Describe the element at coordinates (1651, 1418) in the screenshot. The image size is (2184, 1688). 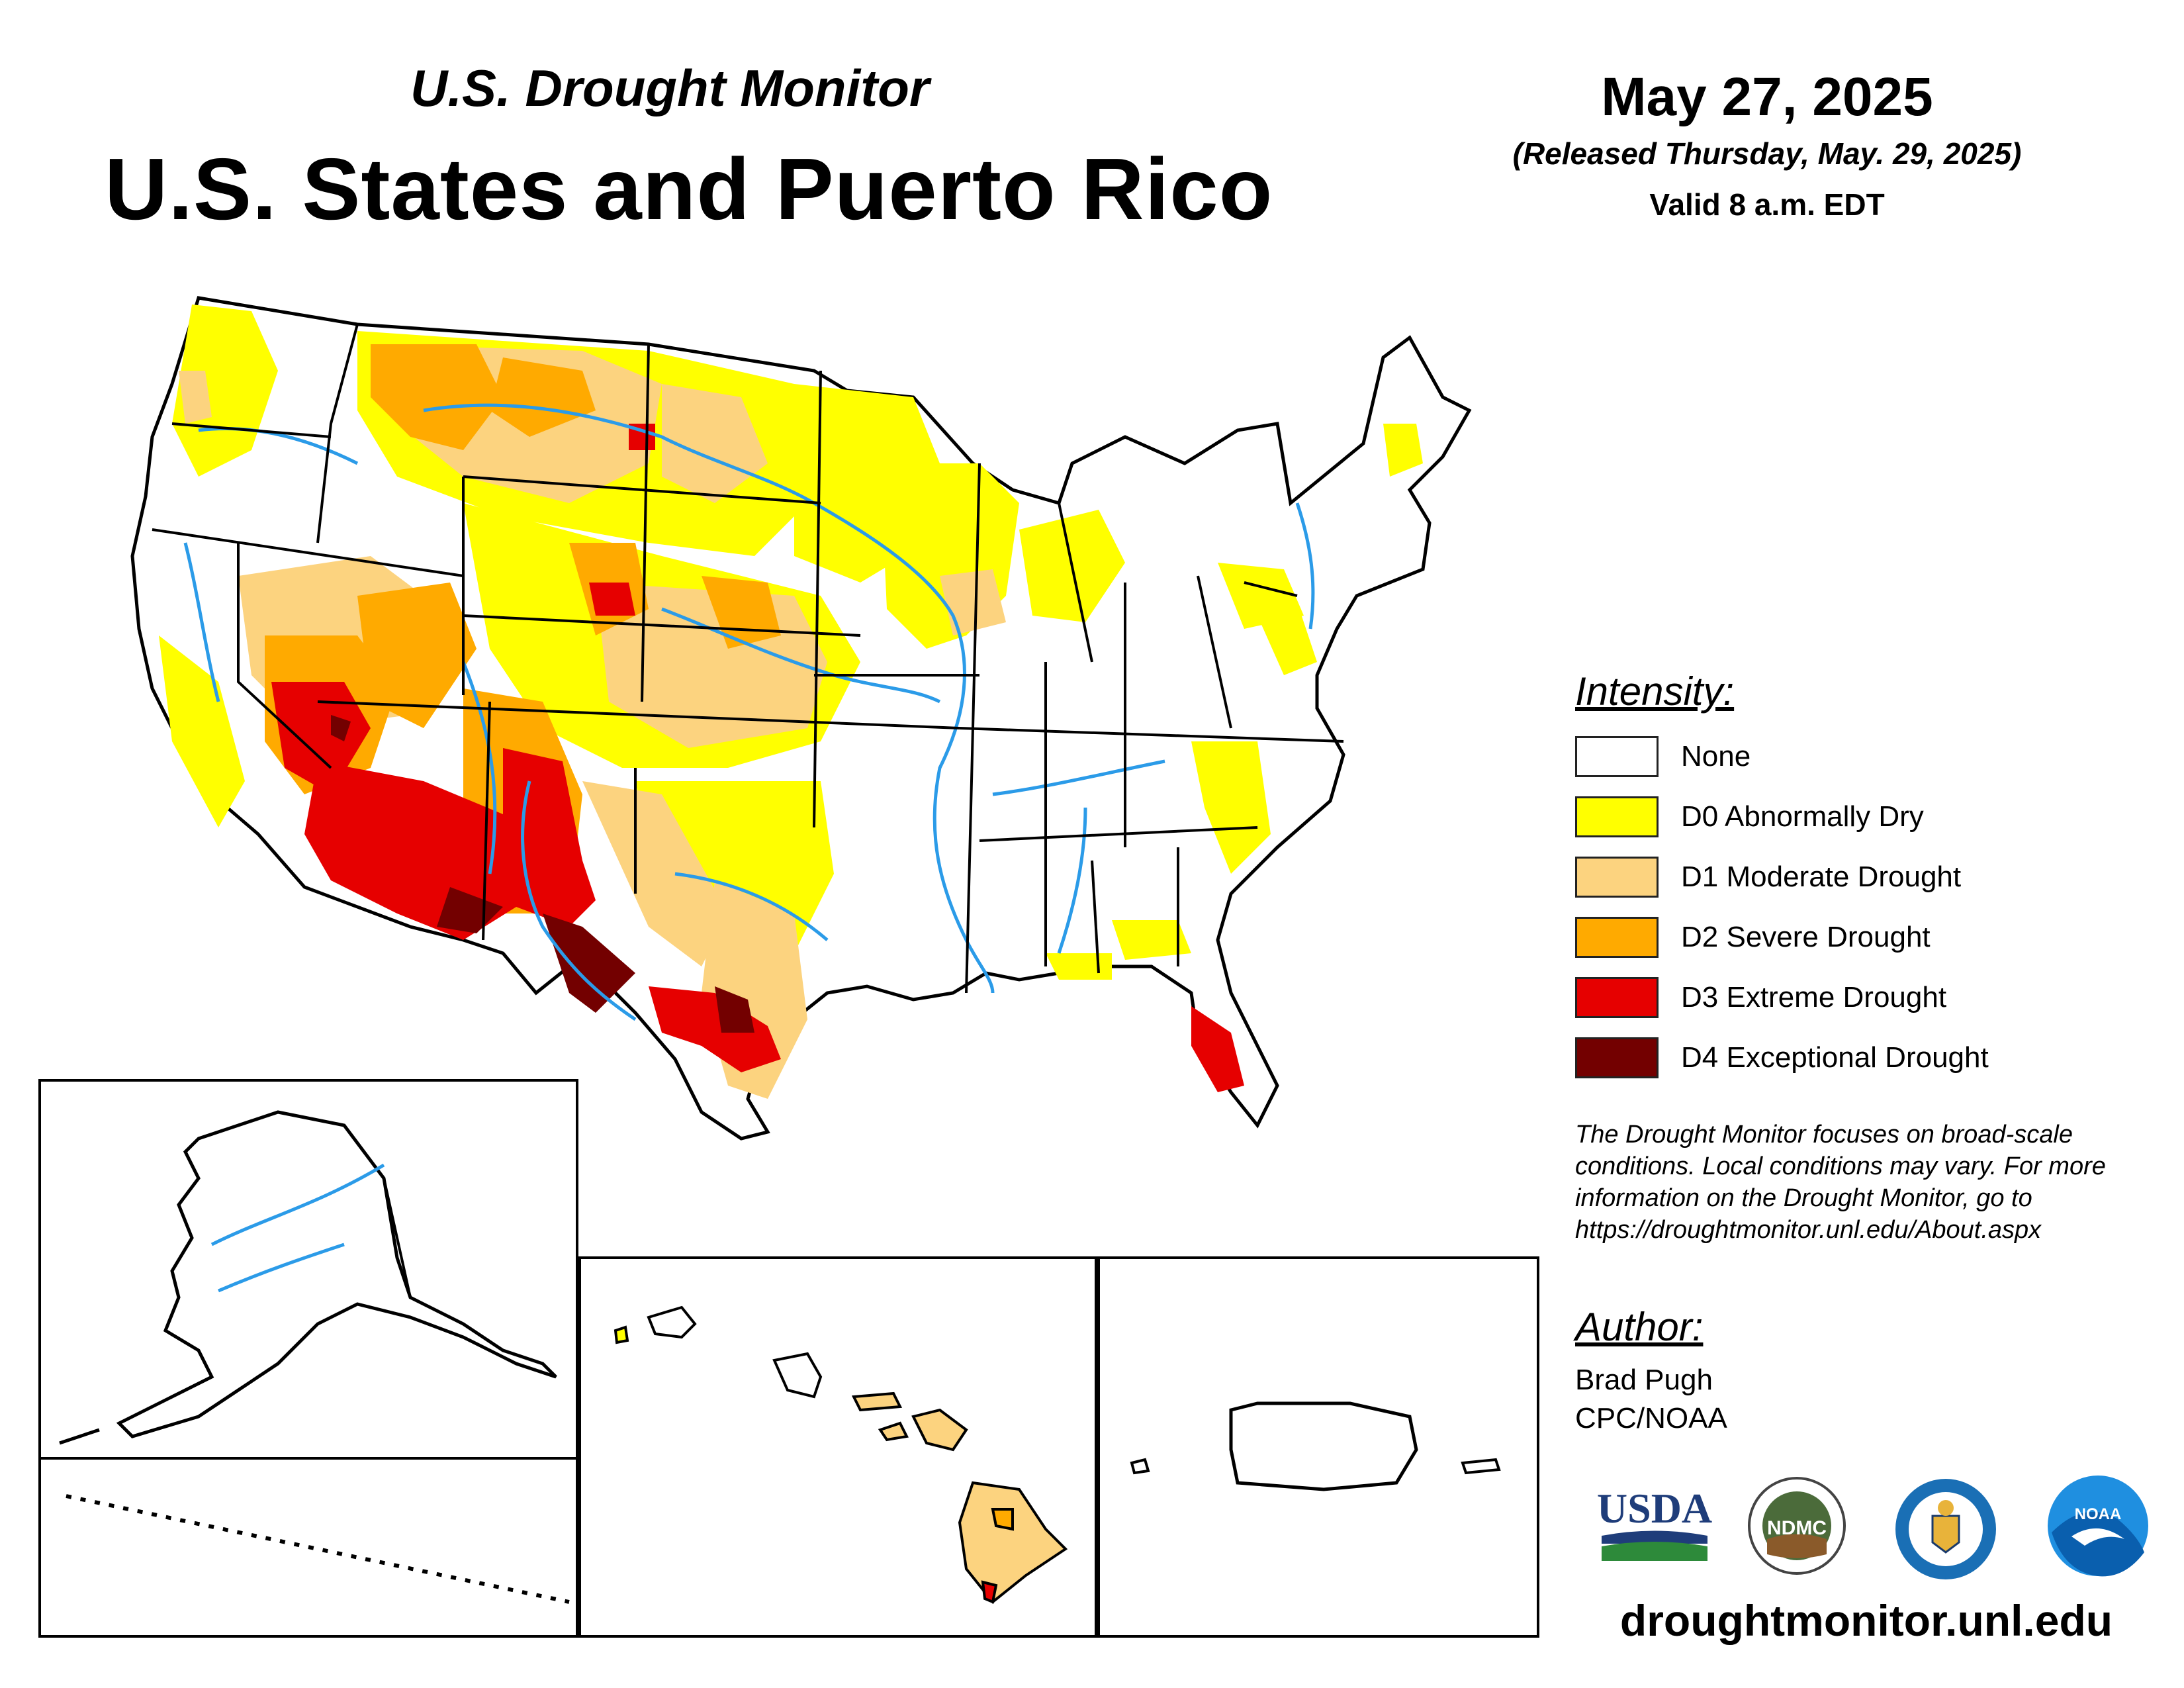
I see `author-org: CPC/NOAA` at that location.